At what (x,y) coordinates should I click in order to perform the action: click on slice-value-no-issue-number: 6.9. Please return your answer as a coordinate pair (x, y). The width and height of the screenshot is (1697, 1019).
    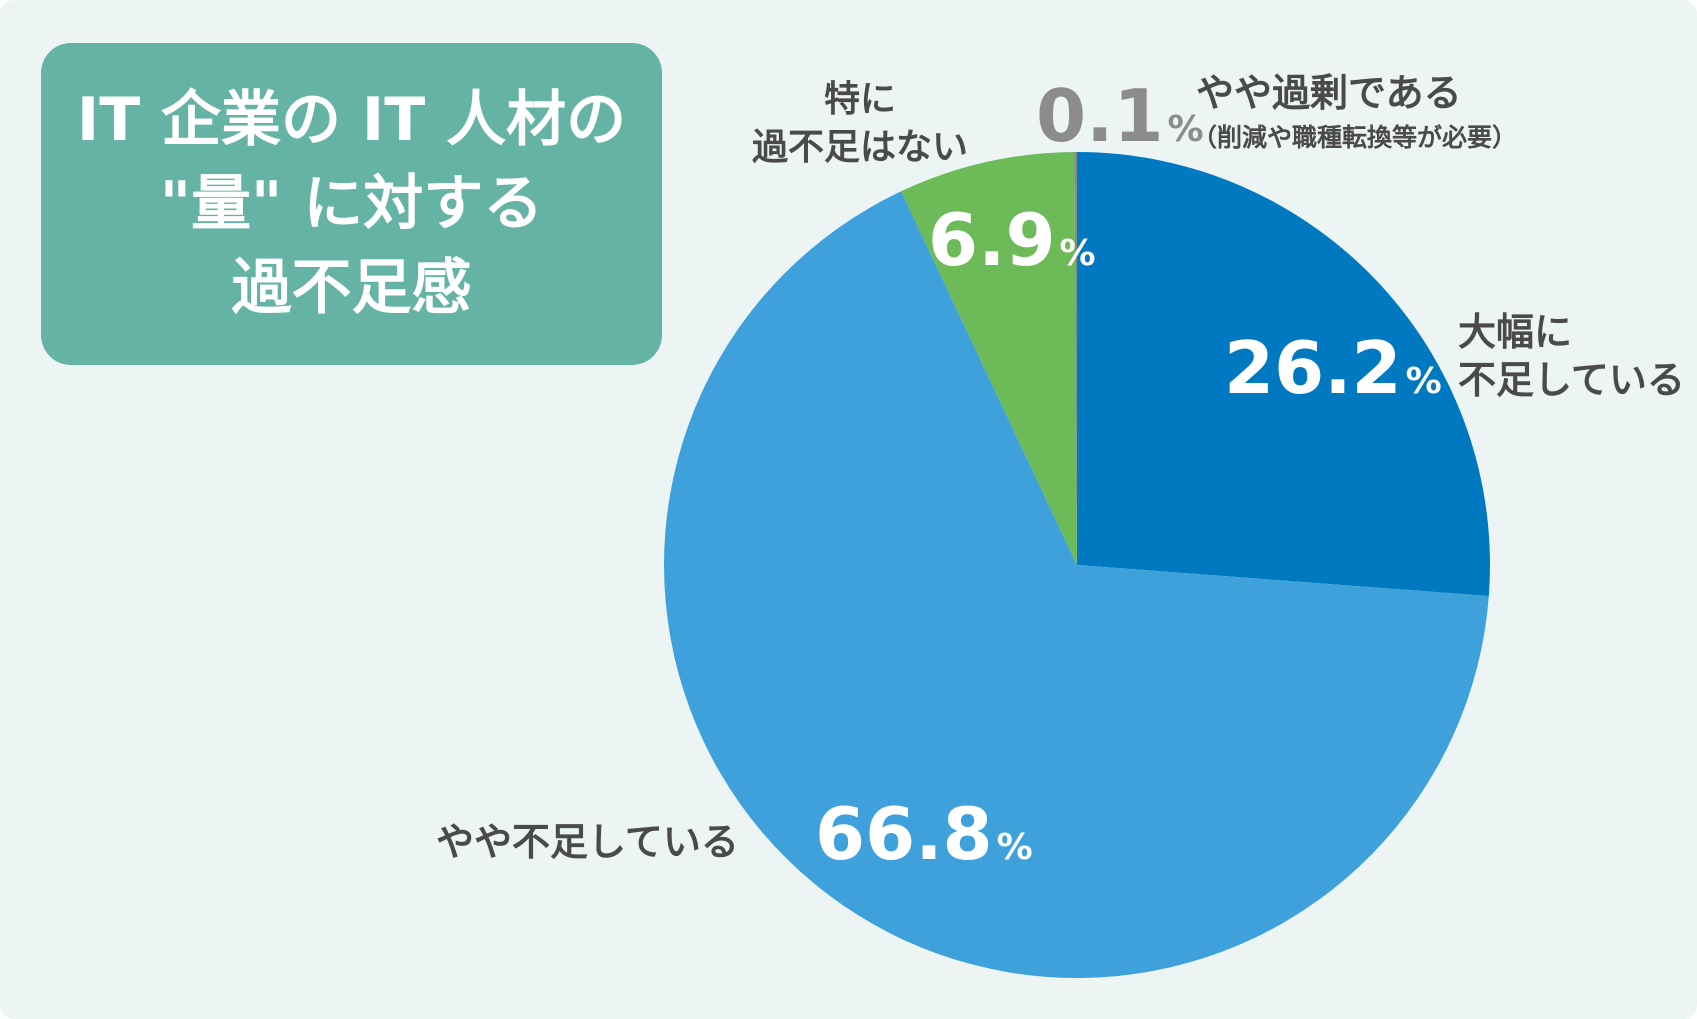
    Looking at the image, I should click on (992, 240).